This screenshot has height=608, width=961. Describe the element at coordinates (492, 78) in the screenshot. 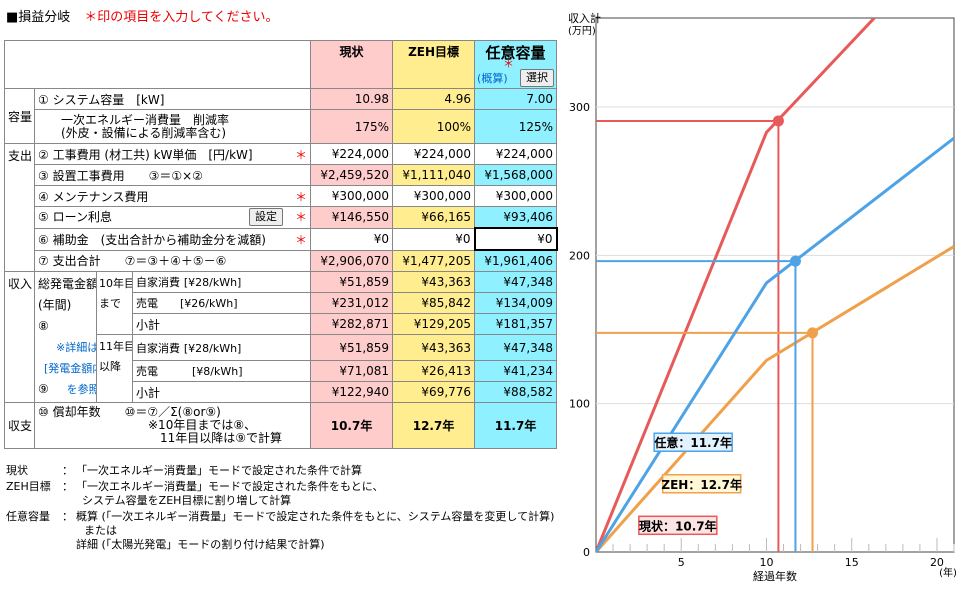

I see `col-optional-sub: (概算)` at that location.